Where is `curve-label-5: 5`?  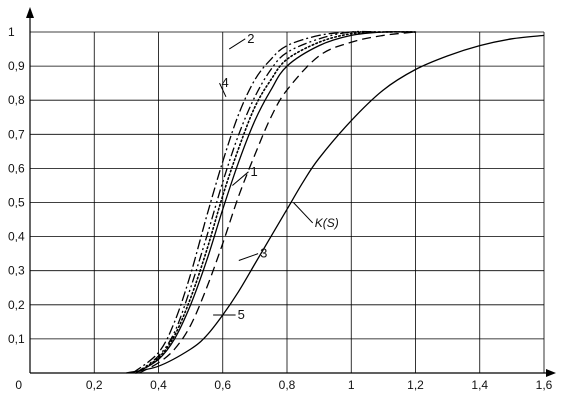
curve-label-5: 5 is located at coordinates (241, 314).